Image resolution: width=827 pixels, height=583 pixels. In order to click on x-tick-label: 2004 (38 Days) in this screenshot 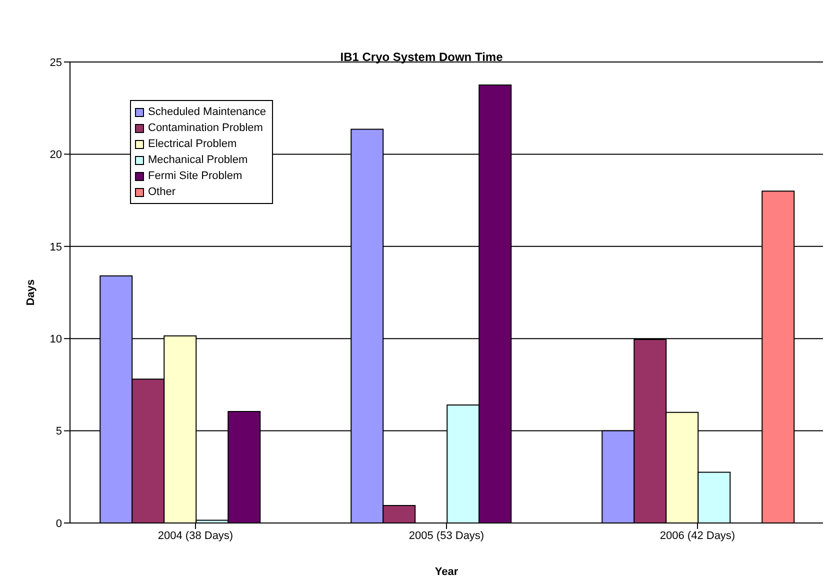, I will do `click(196, 536)`.